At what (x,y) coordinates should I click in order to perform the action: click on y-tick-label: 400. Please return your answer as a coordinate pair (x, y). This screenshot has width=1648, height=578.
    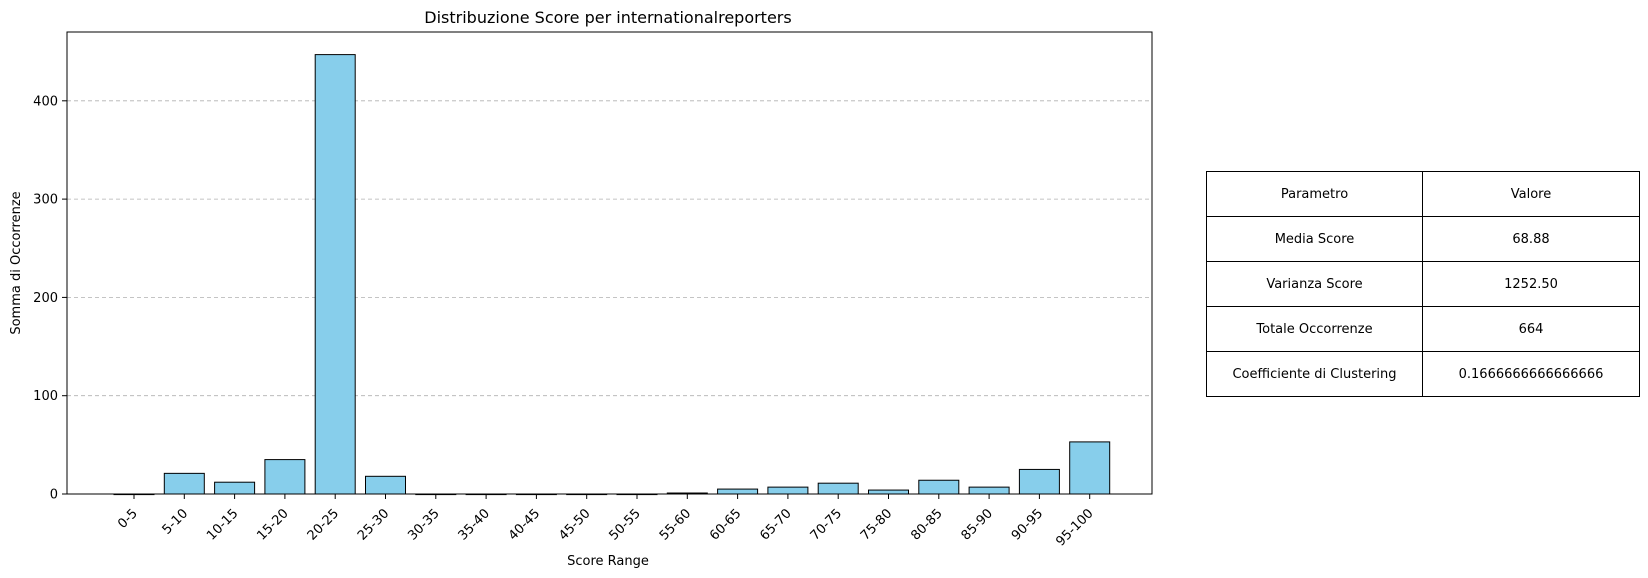
    Looking at the image, I should click on (45, 101).